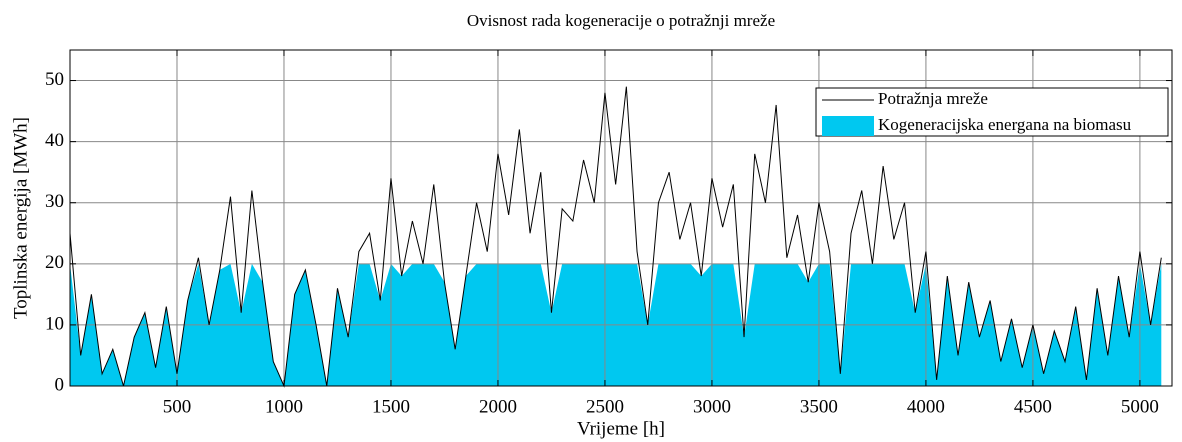 The width and height of the screenshot is (1182, 442). Describe the element at coordinates (498, 406) in the screenshot. I see `x-tick-label: 2000` at that location.